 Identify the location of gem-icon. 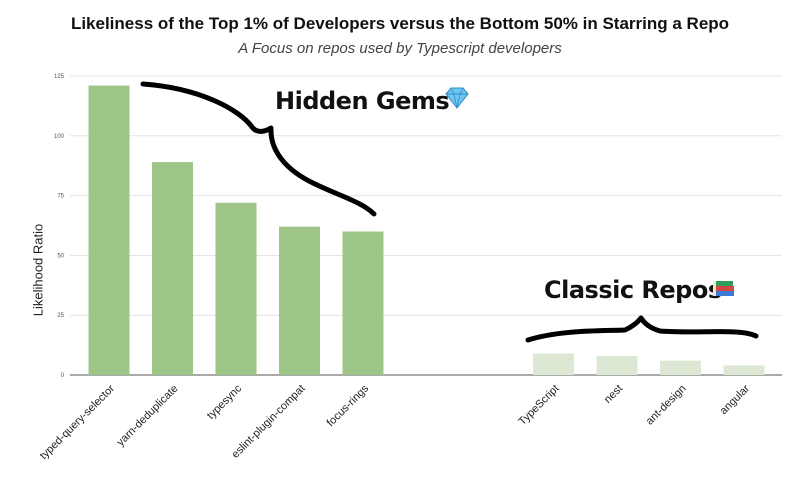
(457, 98).